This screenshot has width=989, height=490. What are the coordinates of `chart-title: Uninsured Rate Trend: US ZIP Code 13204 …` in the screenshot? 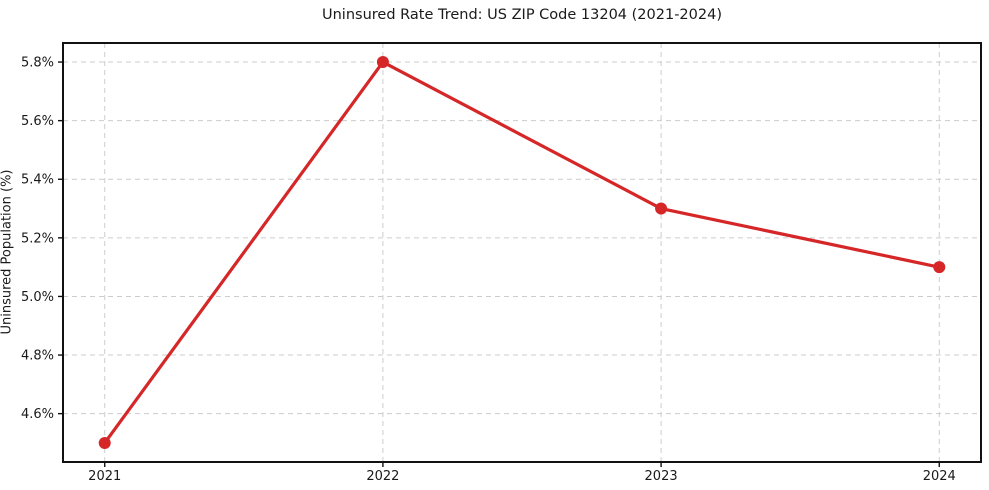 It's located at (522, 15).